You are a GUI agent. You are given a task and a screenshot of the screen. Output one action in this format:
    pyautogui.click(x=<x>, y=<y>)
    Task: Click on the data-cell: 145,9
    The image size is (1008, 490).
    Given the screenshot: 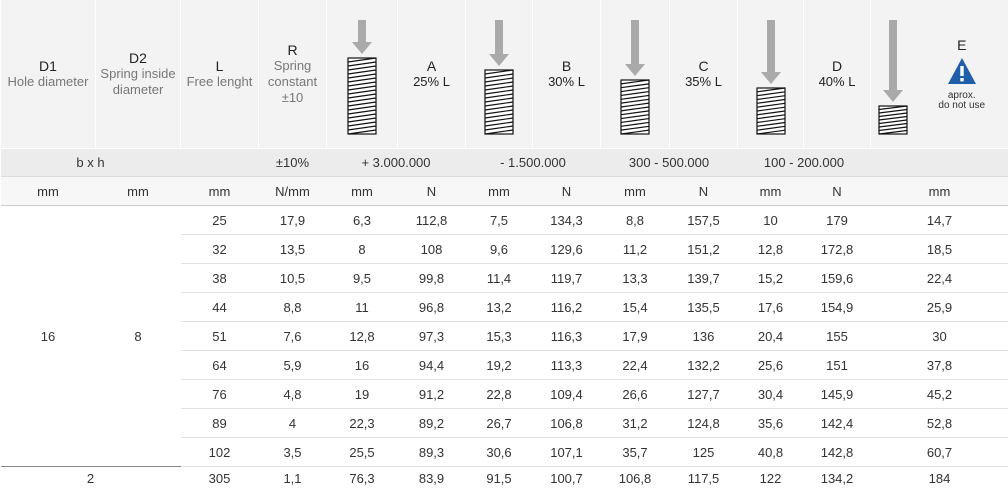 What is the action you would take?
    pyautogui.click(x=837, y=394)
    